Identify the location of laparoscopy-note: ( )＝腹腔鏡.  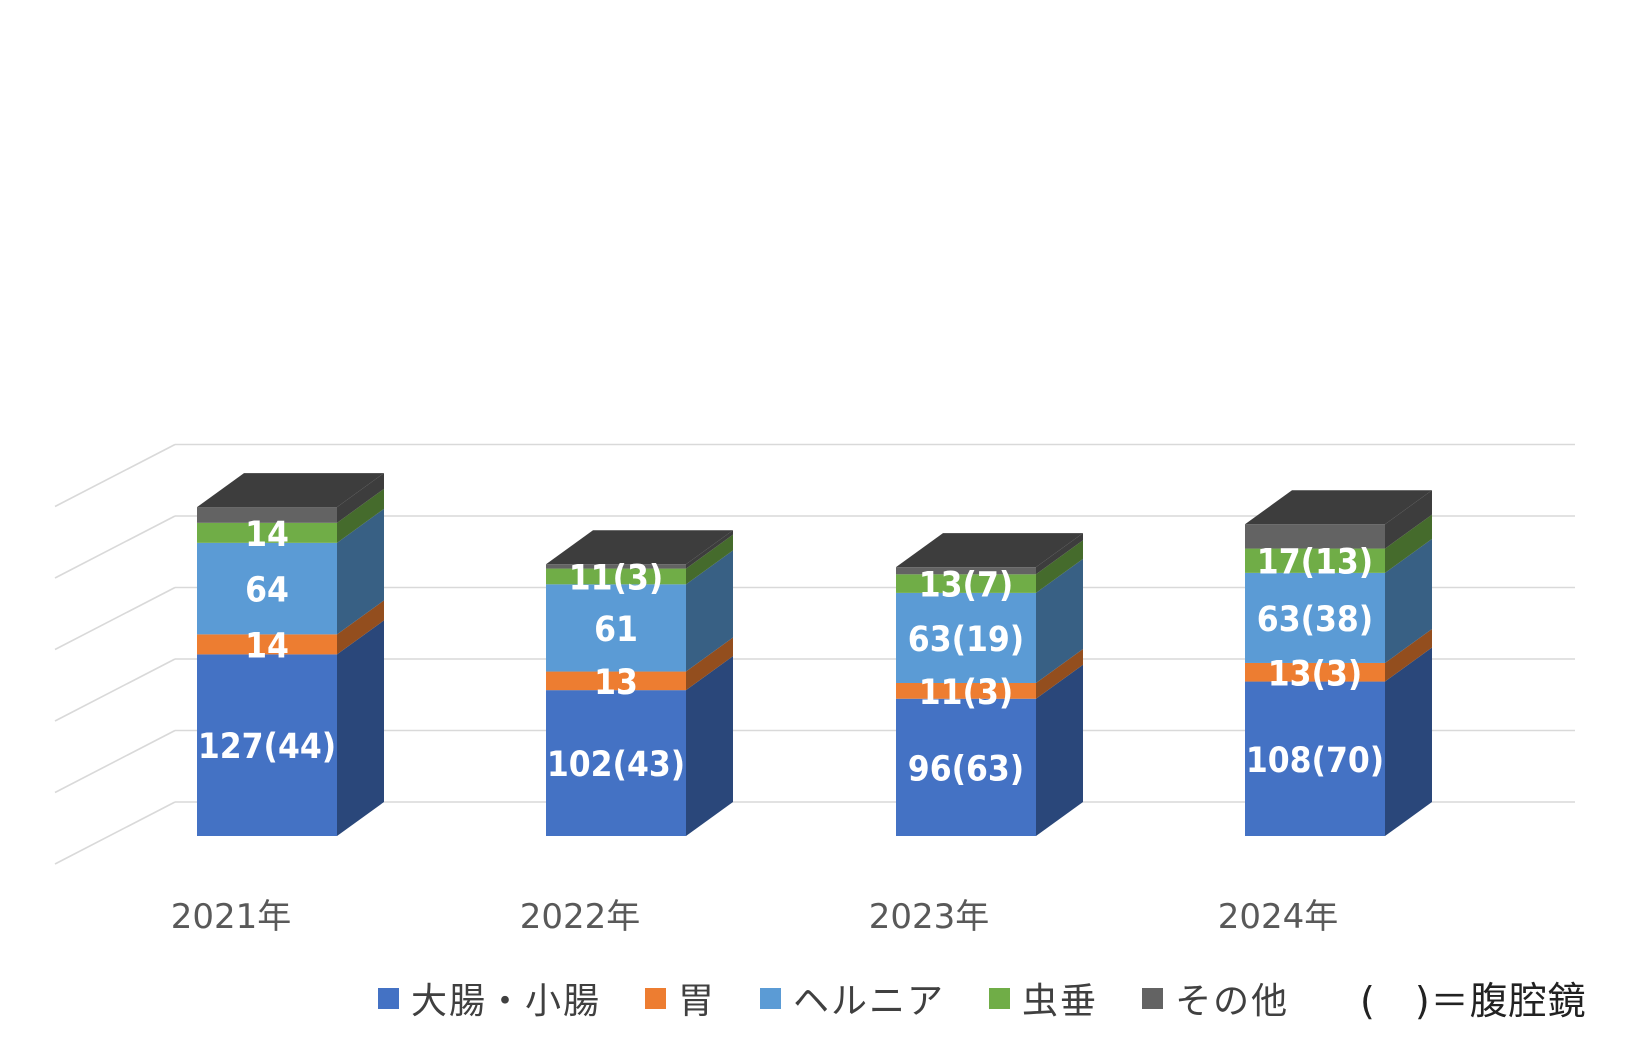
(1473, 1001).